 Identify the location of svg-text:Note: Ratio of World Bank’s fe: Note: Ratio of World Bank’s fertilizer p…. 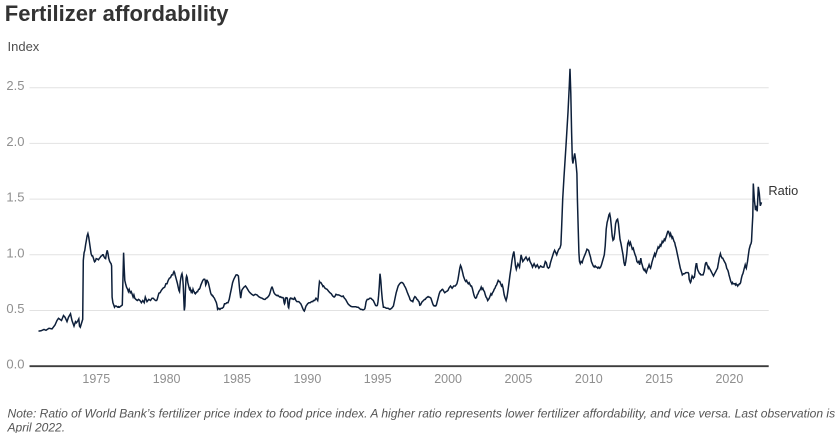
(422, 413).